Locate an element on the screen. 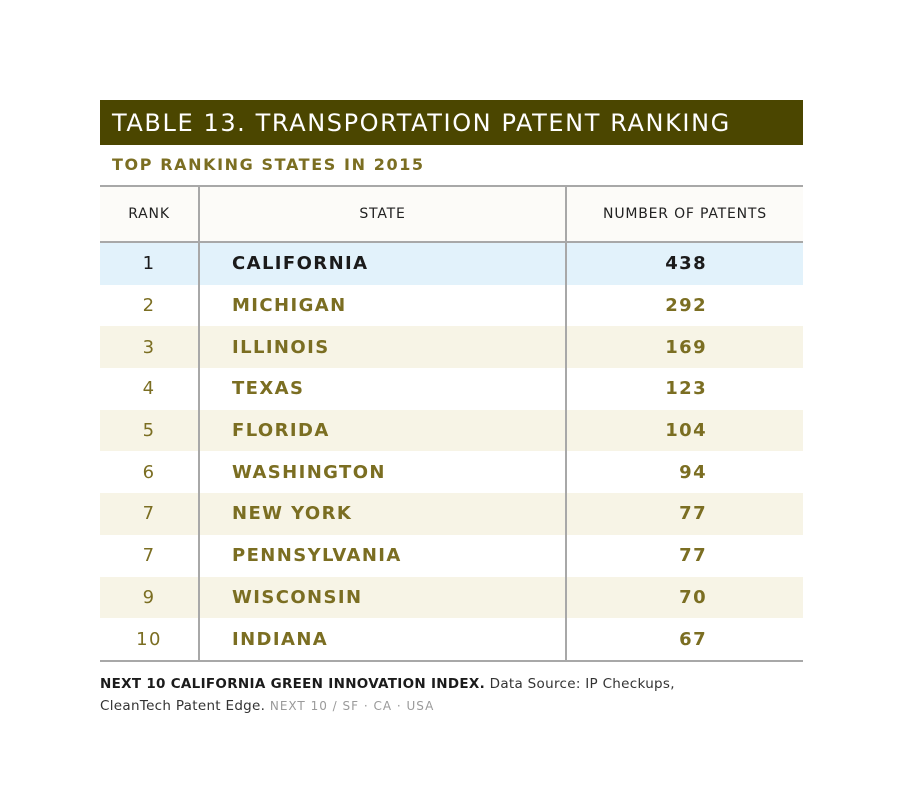  table-header-row: RANK STATE NUMBER OF PATENTS is located at coordinates (451, 215).